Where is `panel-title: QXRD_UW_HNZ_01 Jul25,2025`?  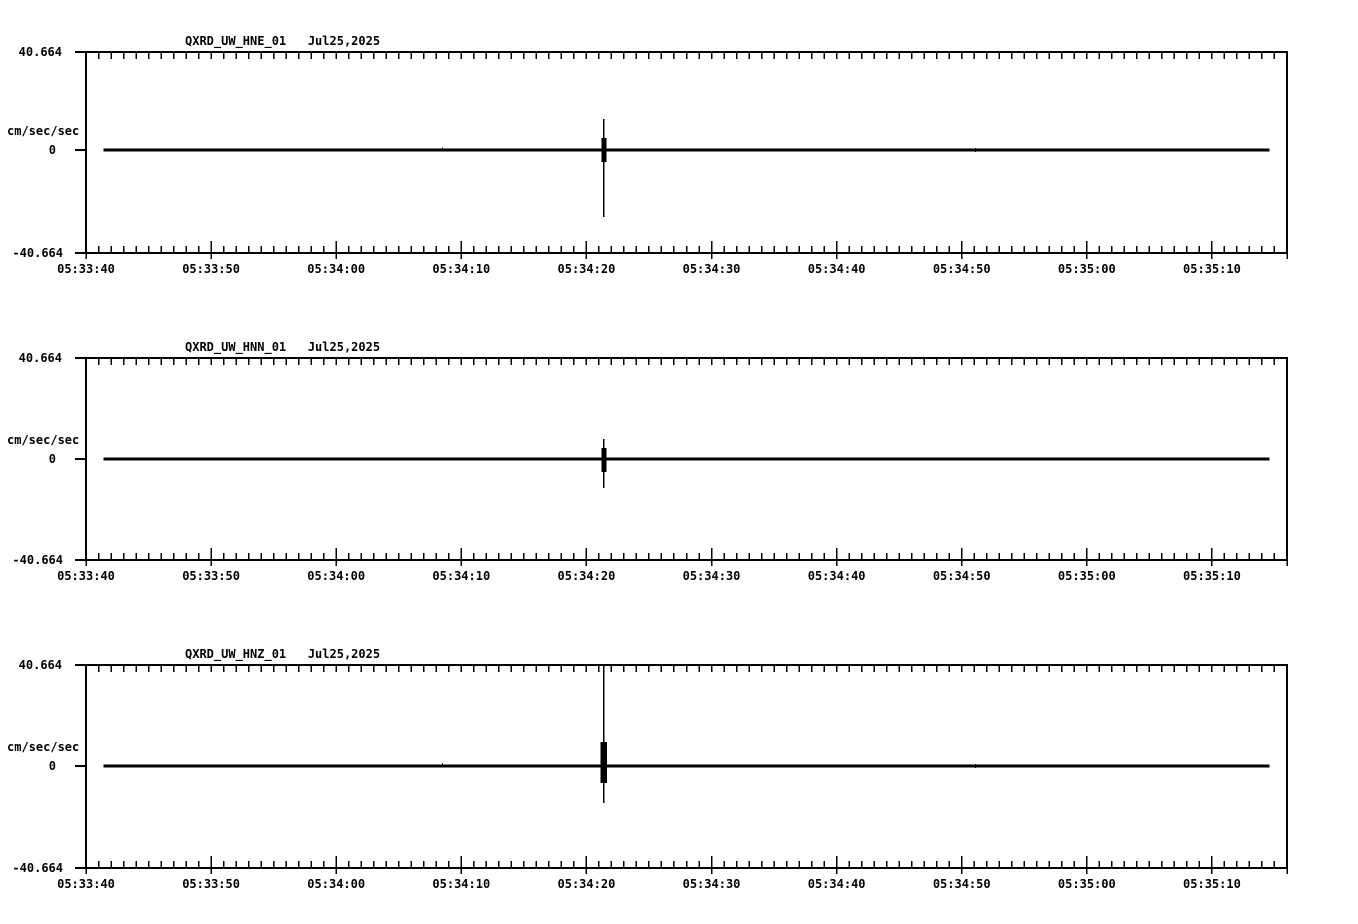 panel-title: QXRD_UW_HNZ_01 Jul25,2025 is located at coordinates (283, 654).